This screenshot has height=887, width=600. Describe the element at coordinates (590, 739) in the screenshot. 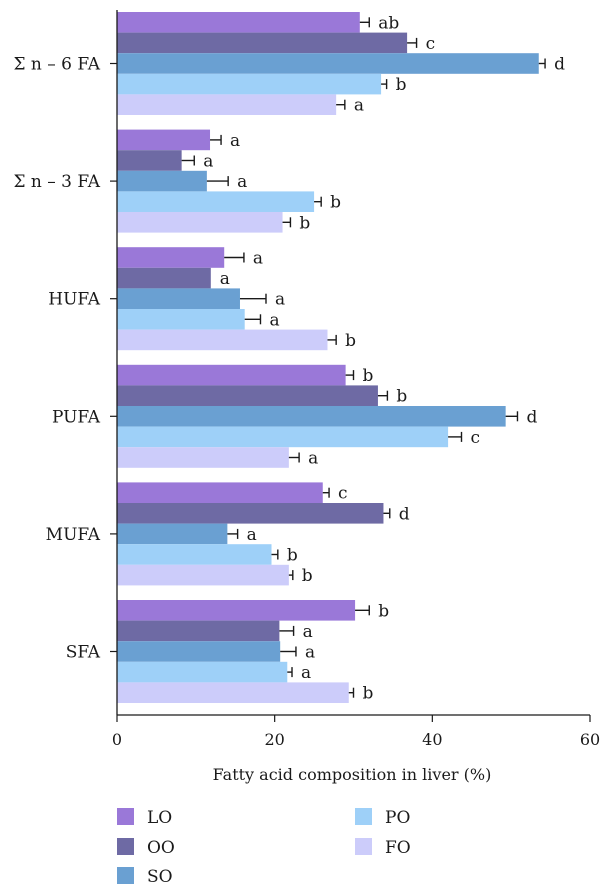

I see `x-tick-label: 60` at that location.